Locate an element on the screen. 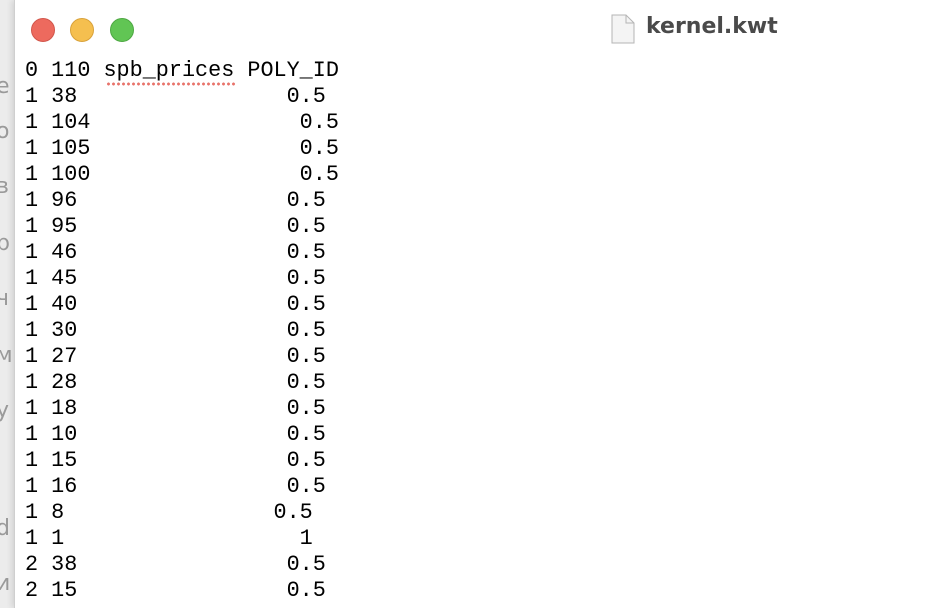 This screenshot has width=930, height=608. text-line: 1 16 0.5 is located at coordinates (175, 486).